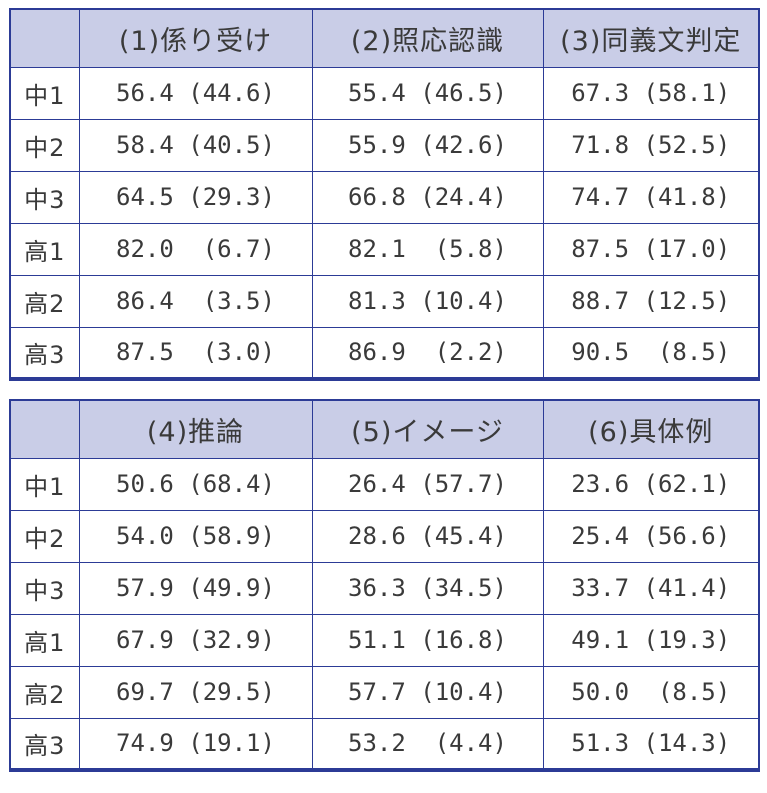  I want to click on score-cell: 49.1 (19.3), so click(651, 640).